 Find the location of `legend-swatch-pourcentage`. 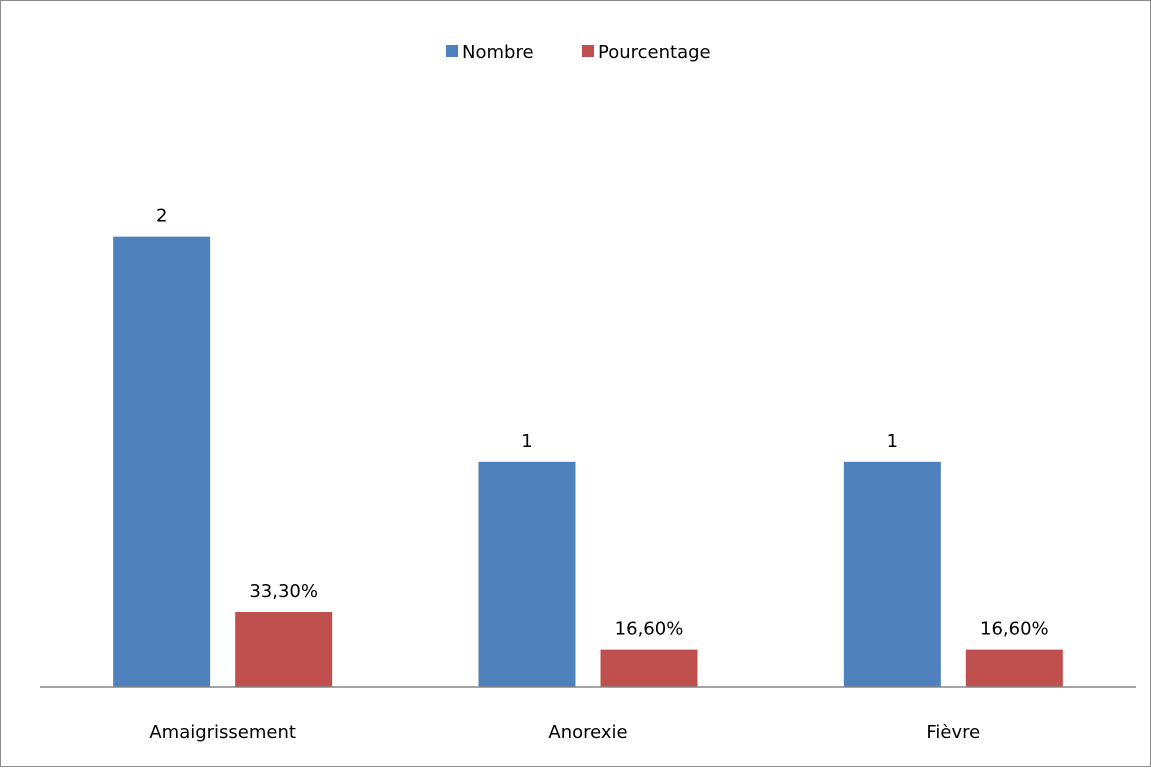

legend-swatch-pourcentage is located at coordinates (588, 51).